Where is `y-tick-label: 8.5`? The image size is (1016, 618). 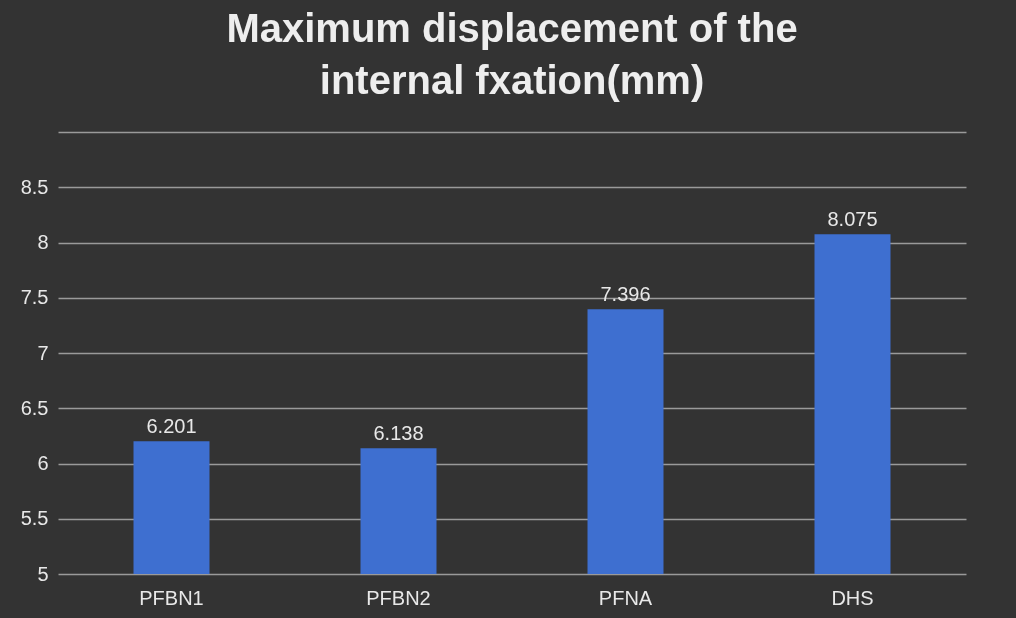
y-tick-label: 8.5 is located at coordinates (34, 186).